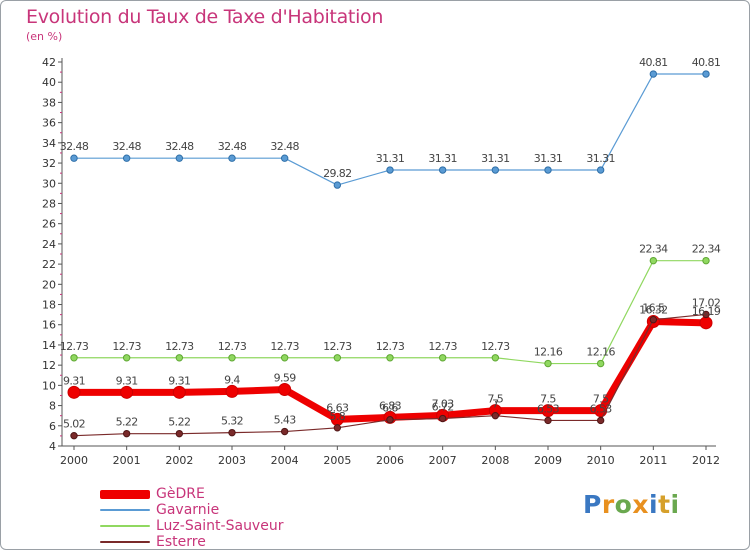  I want to click on y-tick-label: 42, so click(49, 62).